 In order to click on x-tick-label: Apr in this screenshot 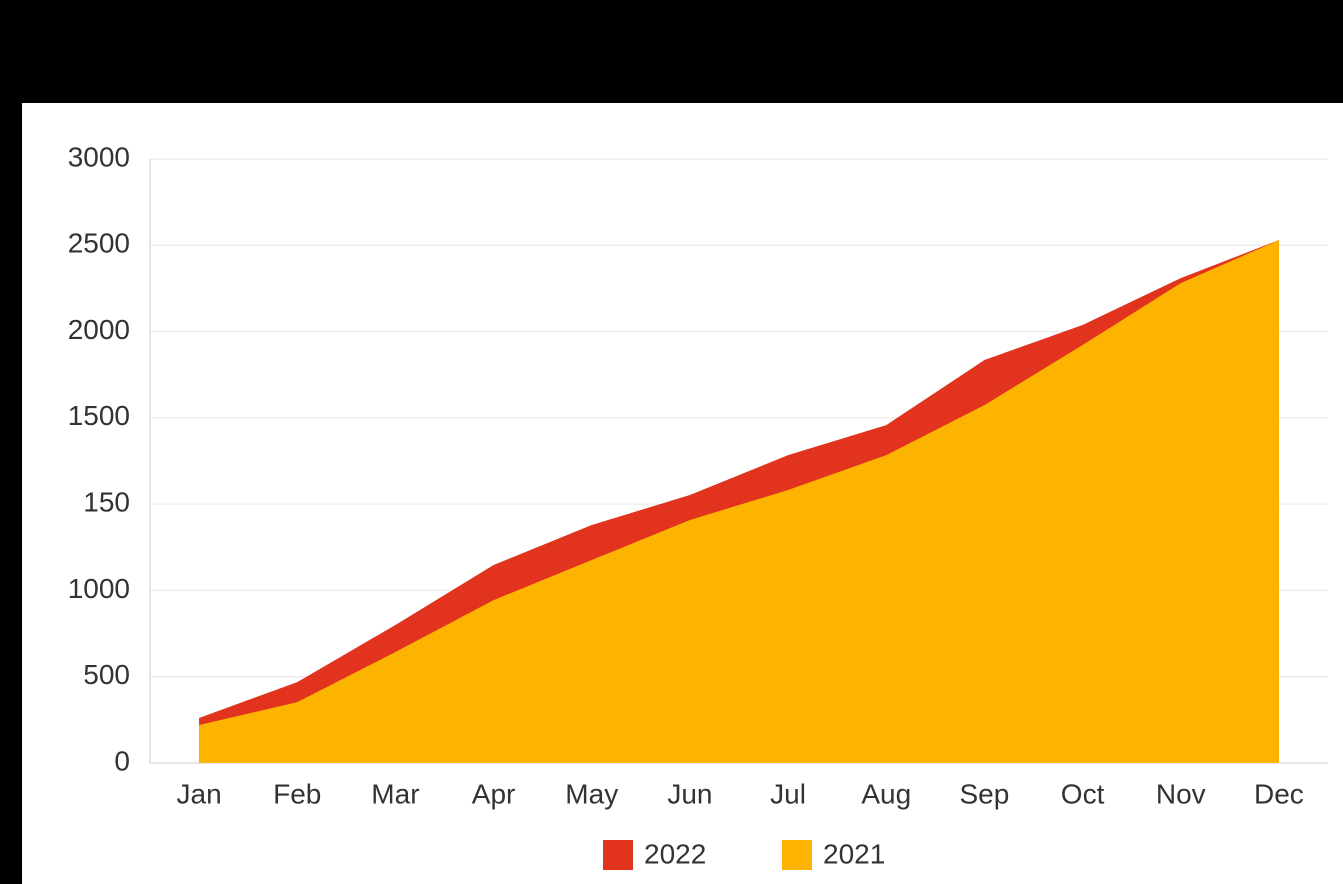, I will do `click(494, 793)`.